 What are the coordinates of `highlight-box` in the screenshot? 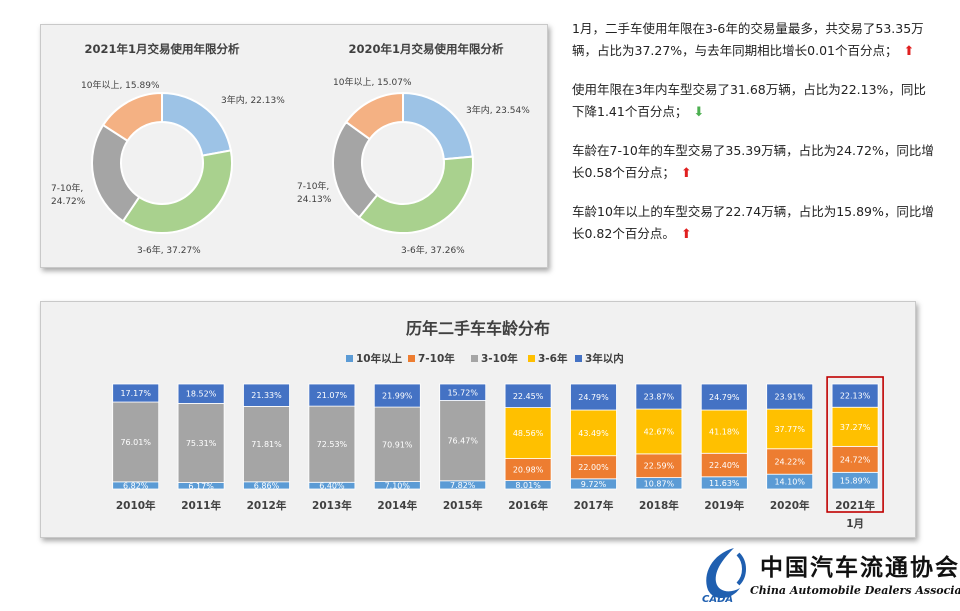 It's located at (855, 444).